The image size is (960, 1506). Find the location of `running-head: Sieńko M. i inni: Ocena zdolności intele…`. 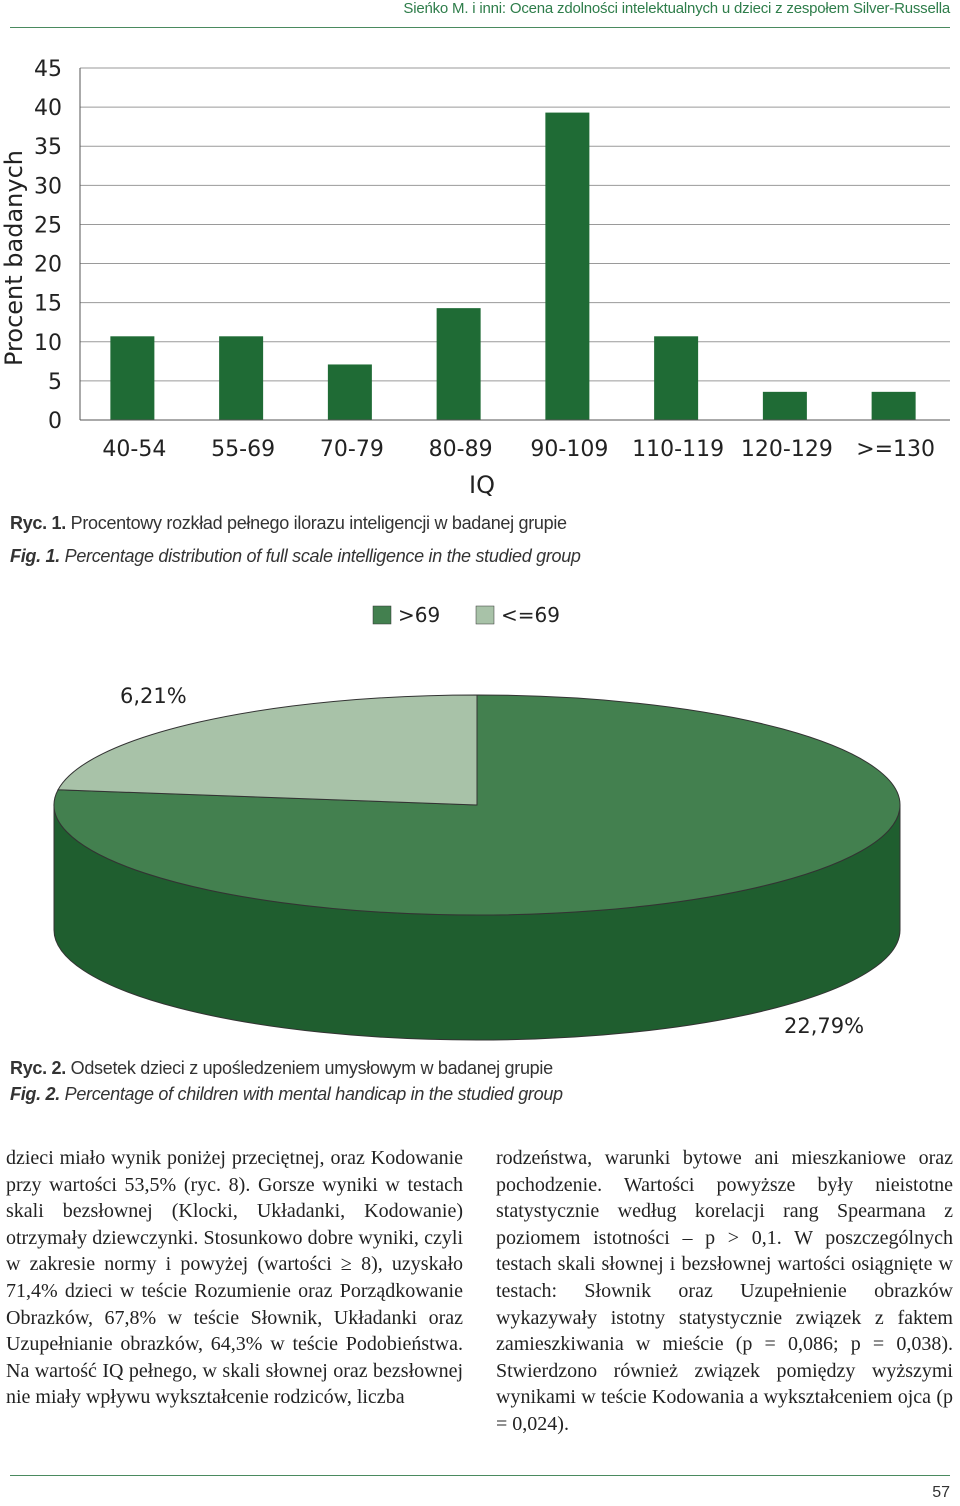

running-head: Sieńko M. i inni: Ocena zdolności intele… is located at coordinates (480, 20).